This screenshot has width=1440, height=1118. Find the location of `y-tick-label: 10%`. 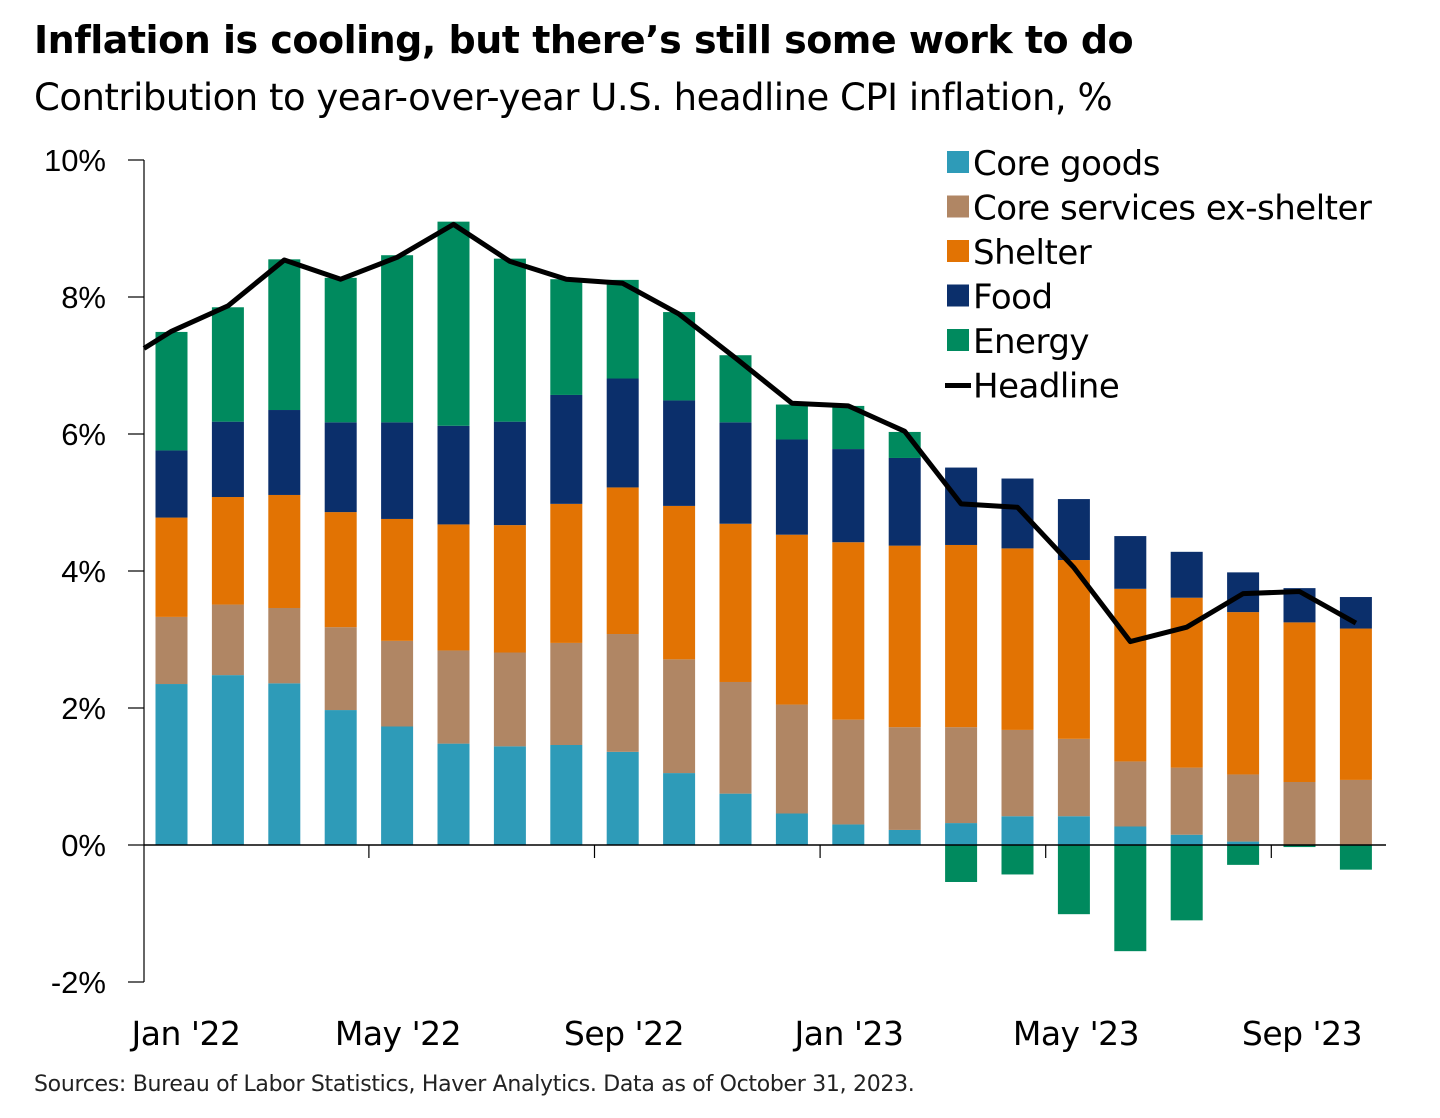

y-tick-label: 10% is located at coordinates (75, 160).